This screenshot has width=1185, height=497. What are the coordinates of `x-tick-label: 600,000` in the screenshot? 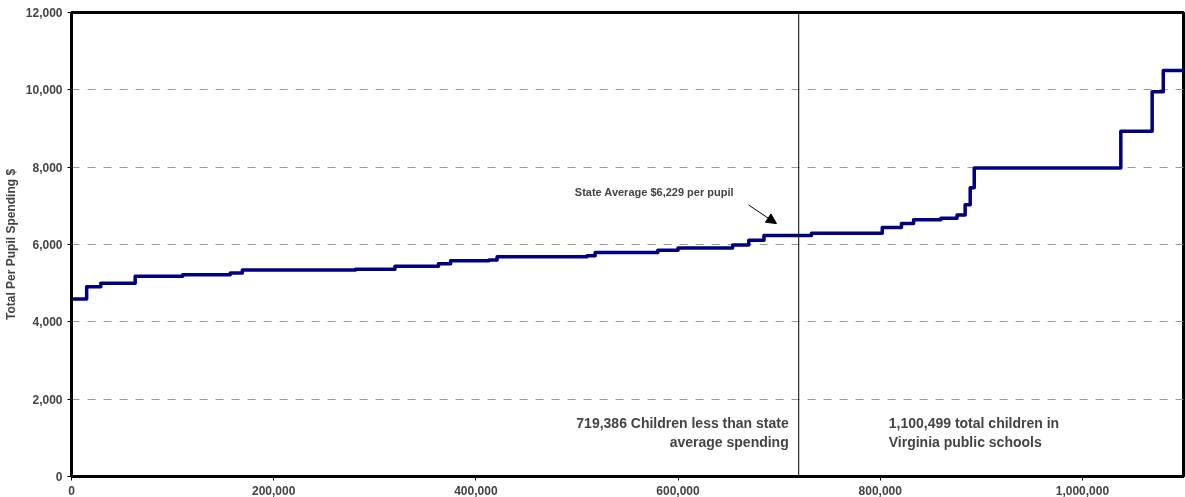 It's located at (678, 490).